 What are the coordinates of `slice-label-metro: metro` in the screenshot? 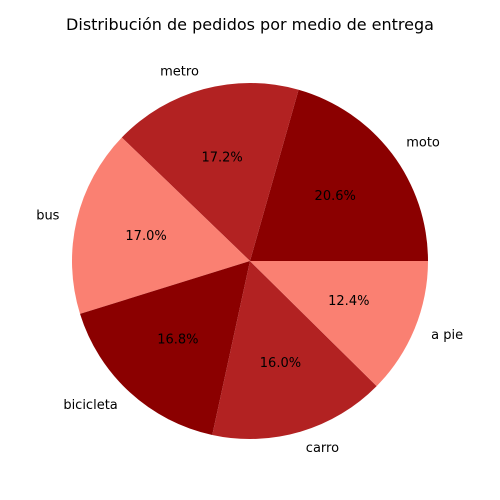 It's located at (179, 71).